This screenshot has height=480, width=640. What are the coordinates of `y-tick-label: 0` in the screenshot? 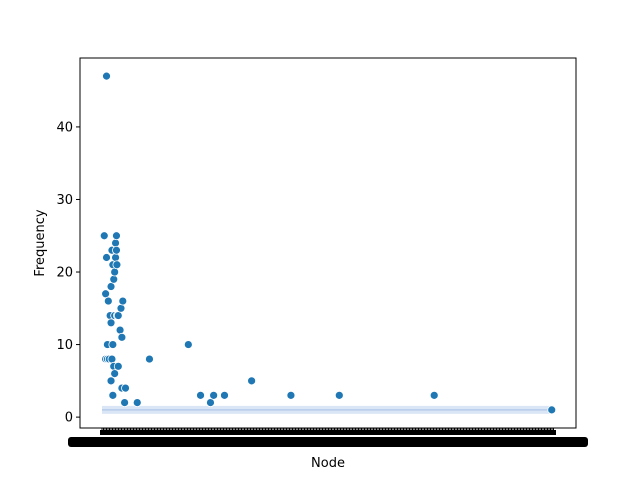 It's located at (69, 418).